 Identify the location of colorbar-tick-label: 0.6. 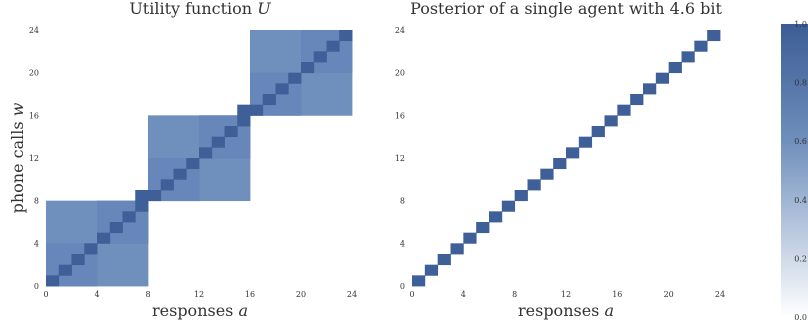
(800, 141).